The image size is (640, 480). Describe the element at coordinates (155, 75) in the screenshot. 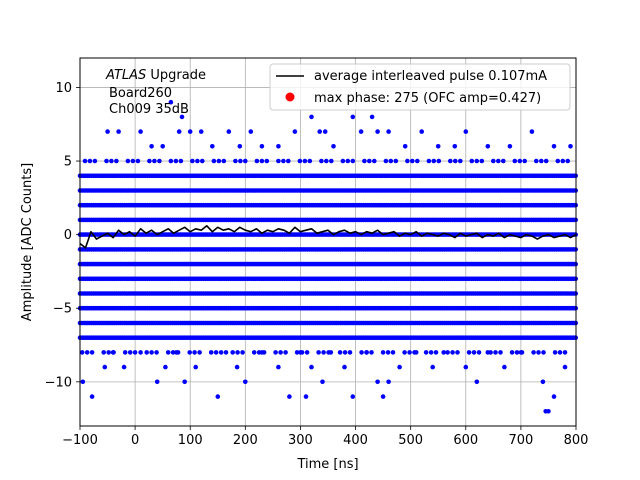

I see `svg-text: ATLAS Upgrade` at that location.